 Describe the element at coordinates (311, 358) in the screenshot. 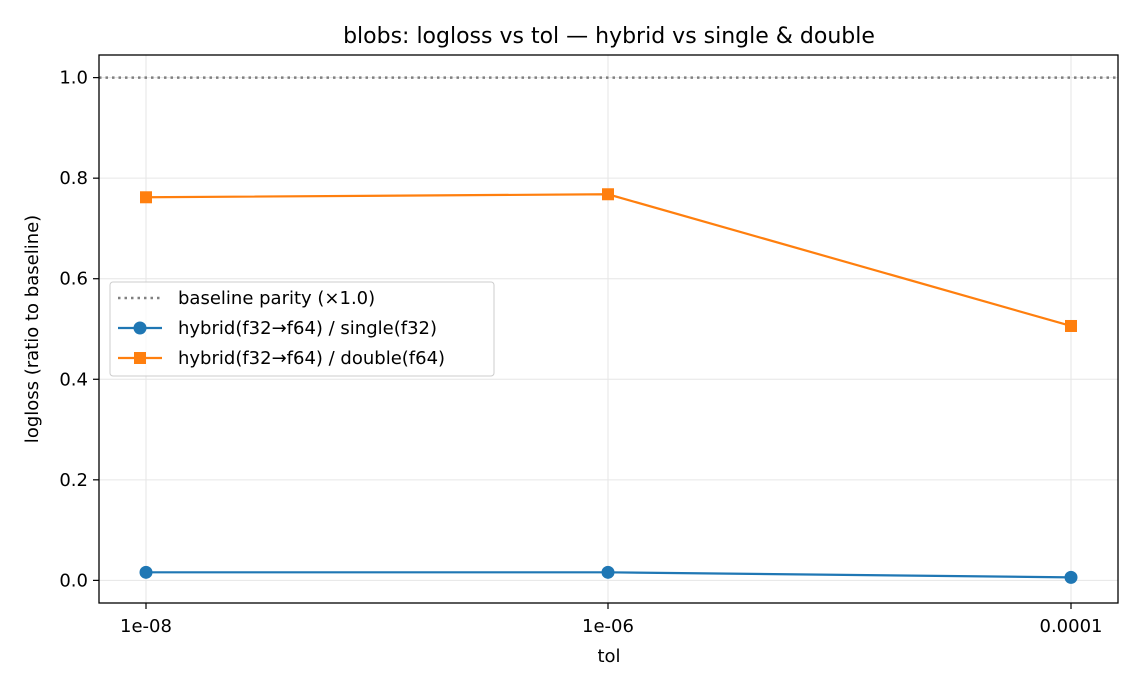

I see `legend-label: hybrid(f32→f64) / double(f64)` at that location.